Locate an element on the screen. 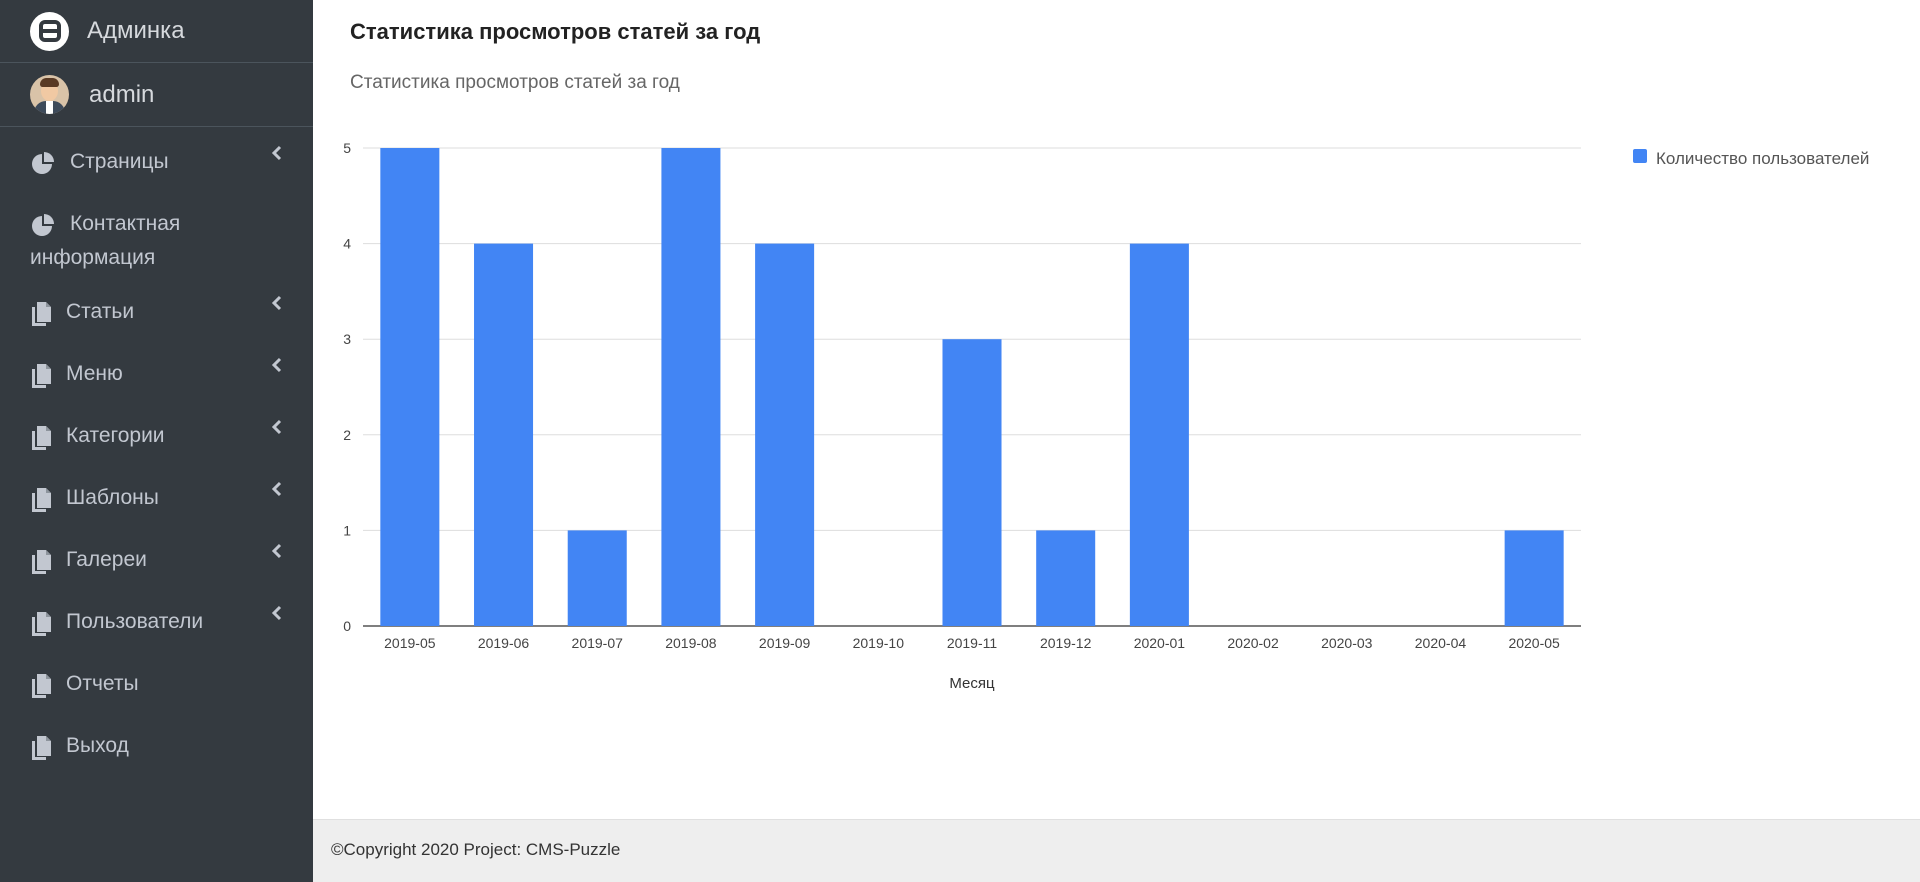  sidebar-item-2: Контактная информация is located at coordinates (156, 243).